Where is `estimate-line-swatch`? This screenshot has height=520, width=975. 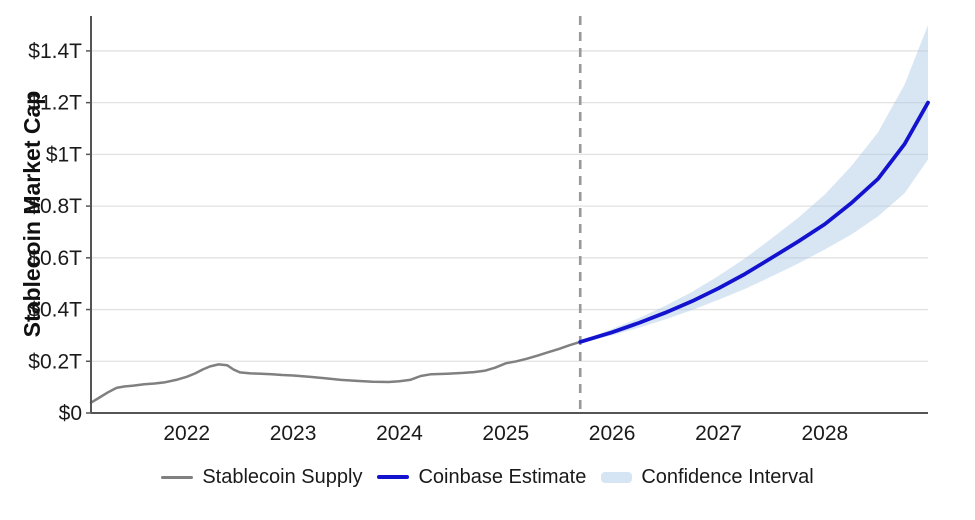 estimate-line-swatch is located at coordinates (393, 477).